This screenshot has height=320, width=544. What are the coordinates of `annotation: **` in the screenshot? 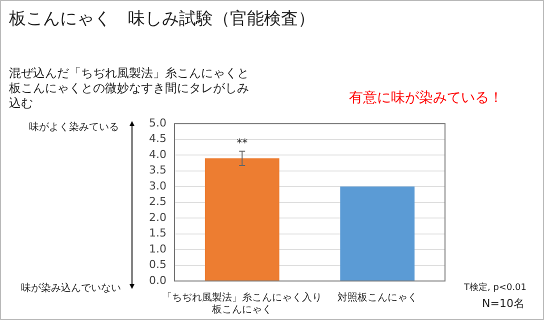 It's located at (242, 143).